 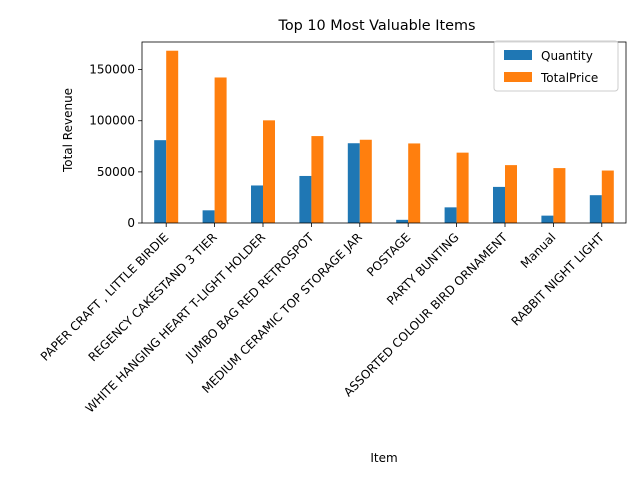 I want to click on y-tick-label: 100000, so click(x=112, y=121).